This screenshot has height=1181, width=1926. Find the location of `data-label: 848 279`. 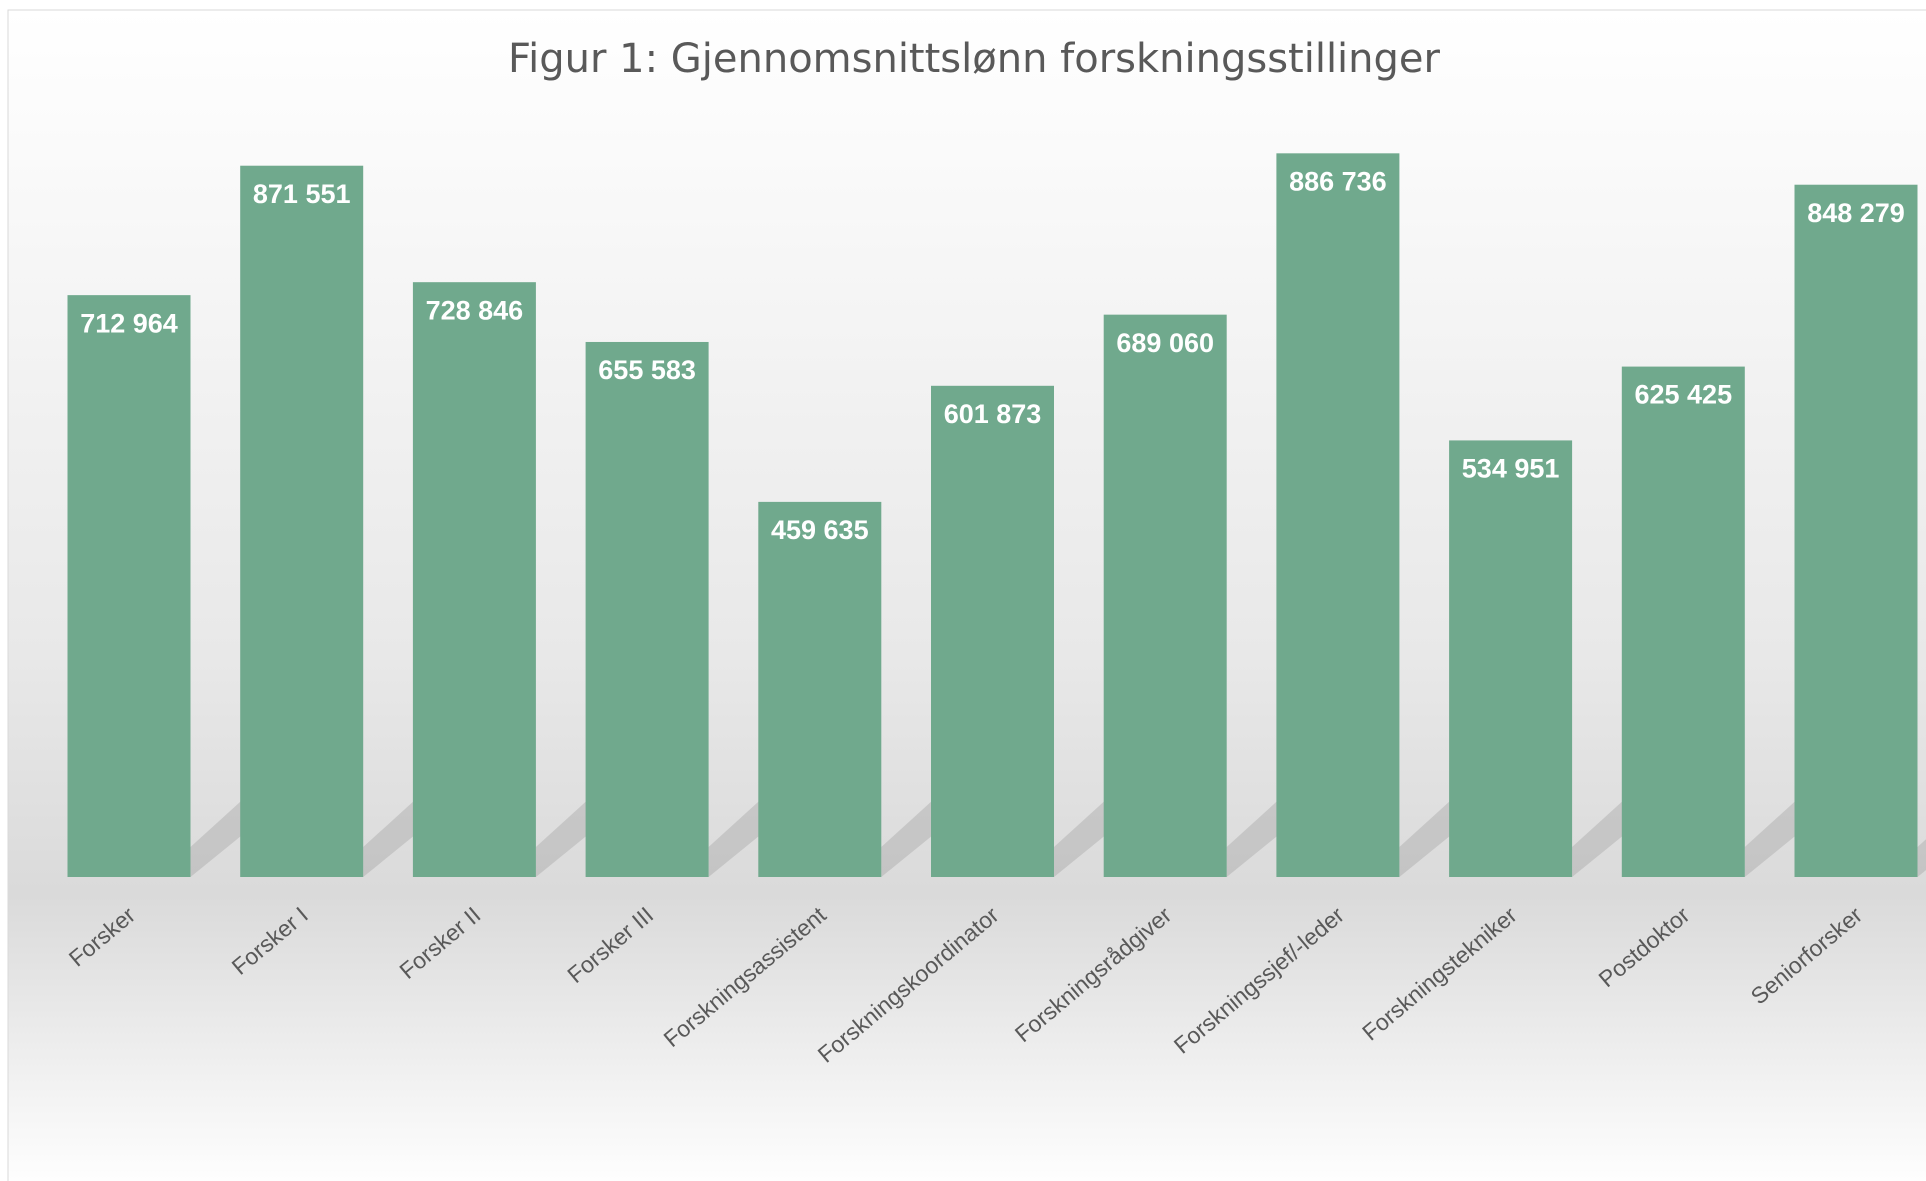

data-label: 848 279 is located at coordinates (1856, 213).